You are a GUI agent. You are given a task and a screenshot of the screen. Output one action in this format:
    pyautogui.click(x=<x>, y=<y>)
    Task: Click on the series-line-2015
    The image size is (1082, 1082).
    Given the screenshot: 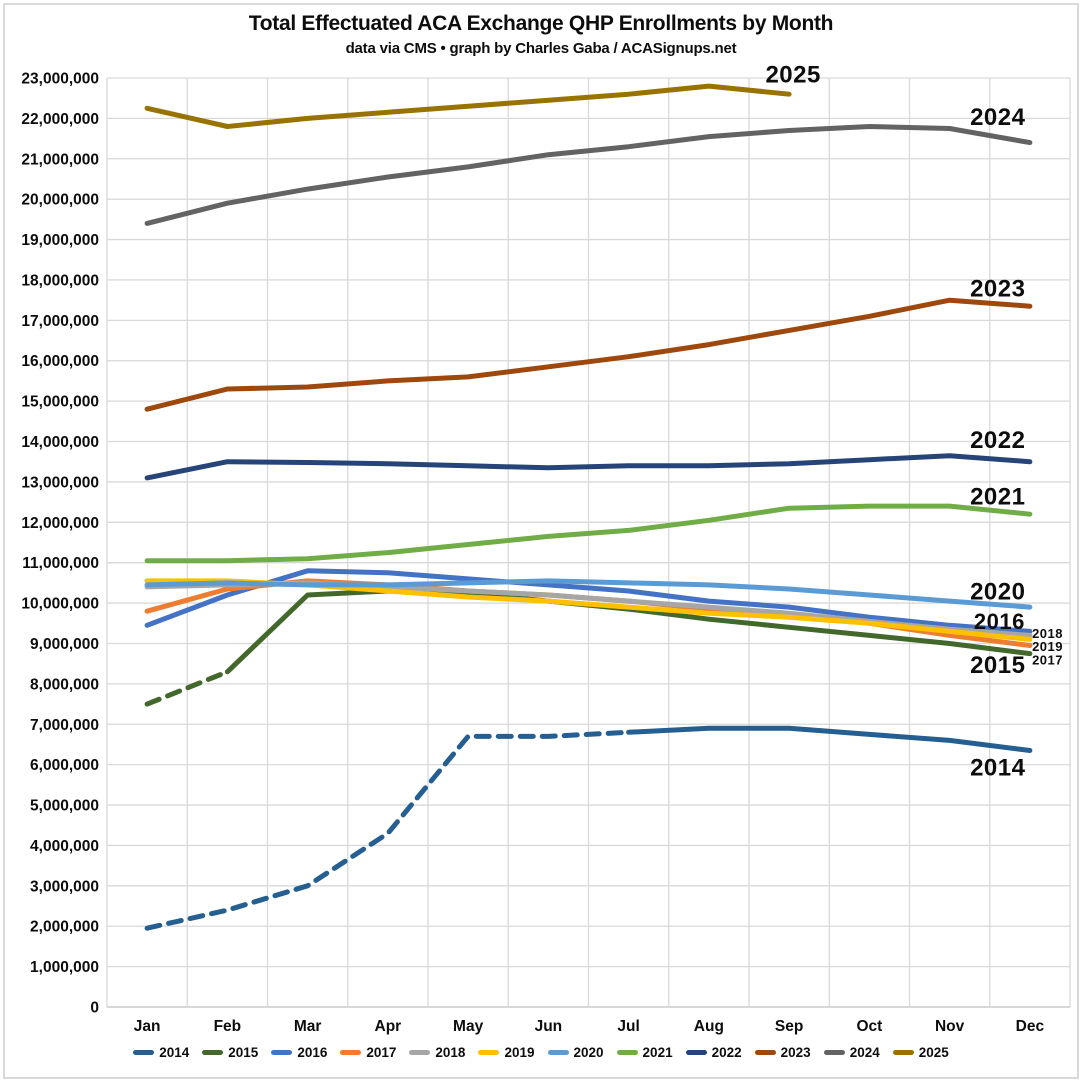 What is the action you would take?
    pyautogui.click(x=187, y=688)
    